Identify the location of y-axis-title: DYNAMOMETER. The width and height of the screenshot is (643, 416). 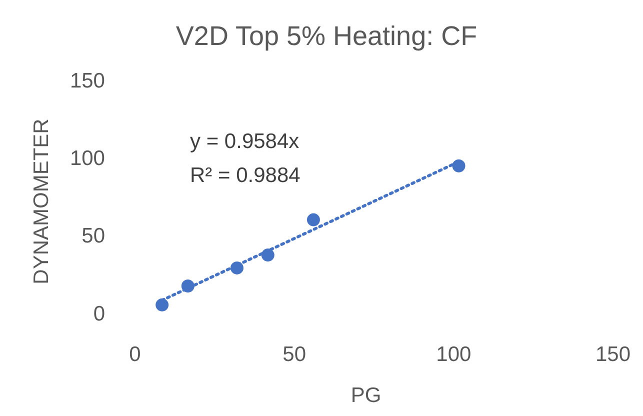
(41, 201).